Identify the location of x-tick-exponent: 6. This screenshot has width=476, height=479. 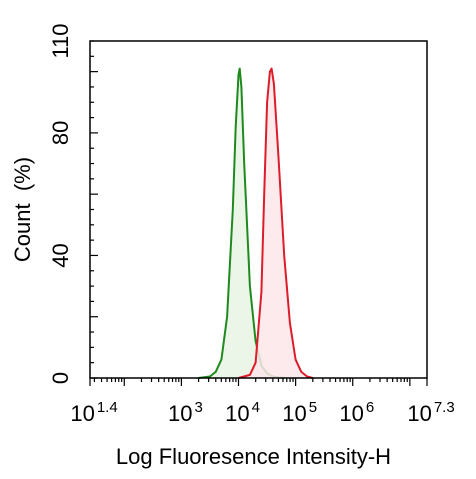
(370, 407).